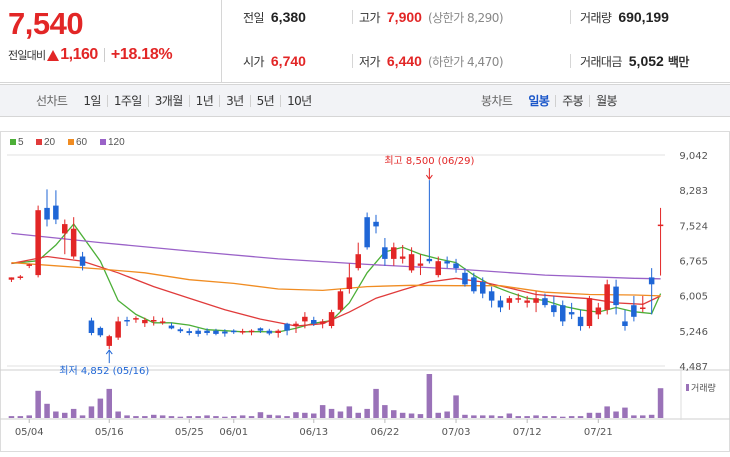 The width and height of the screenshot is (730, 457). Describe the element at coordinates (596, 17) in the screenshot. I see `volume-label: 거래량` at that location.